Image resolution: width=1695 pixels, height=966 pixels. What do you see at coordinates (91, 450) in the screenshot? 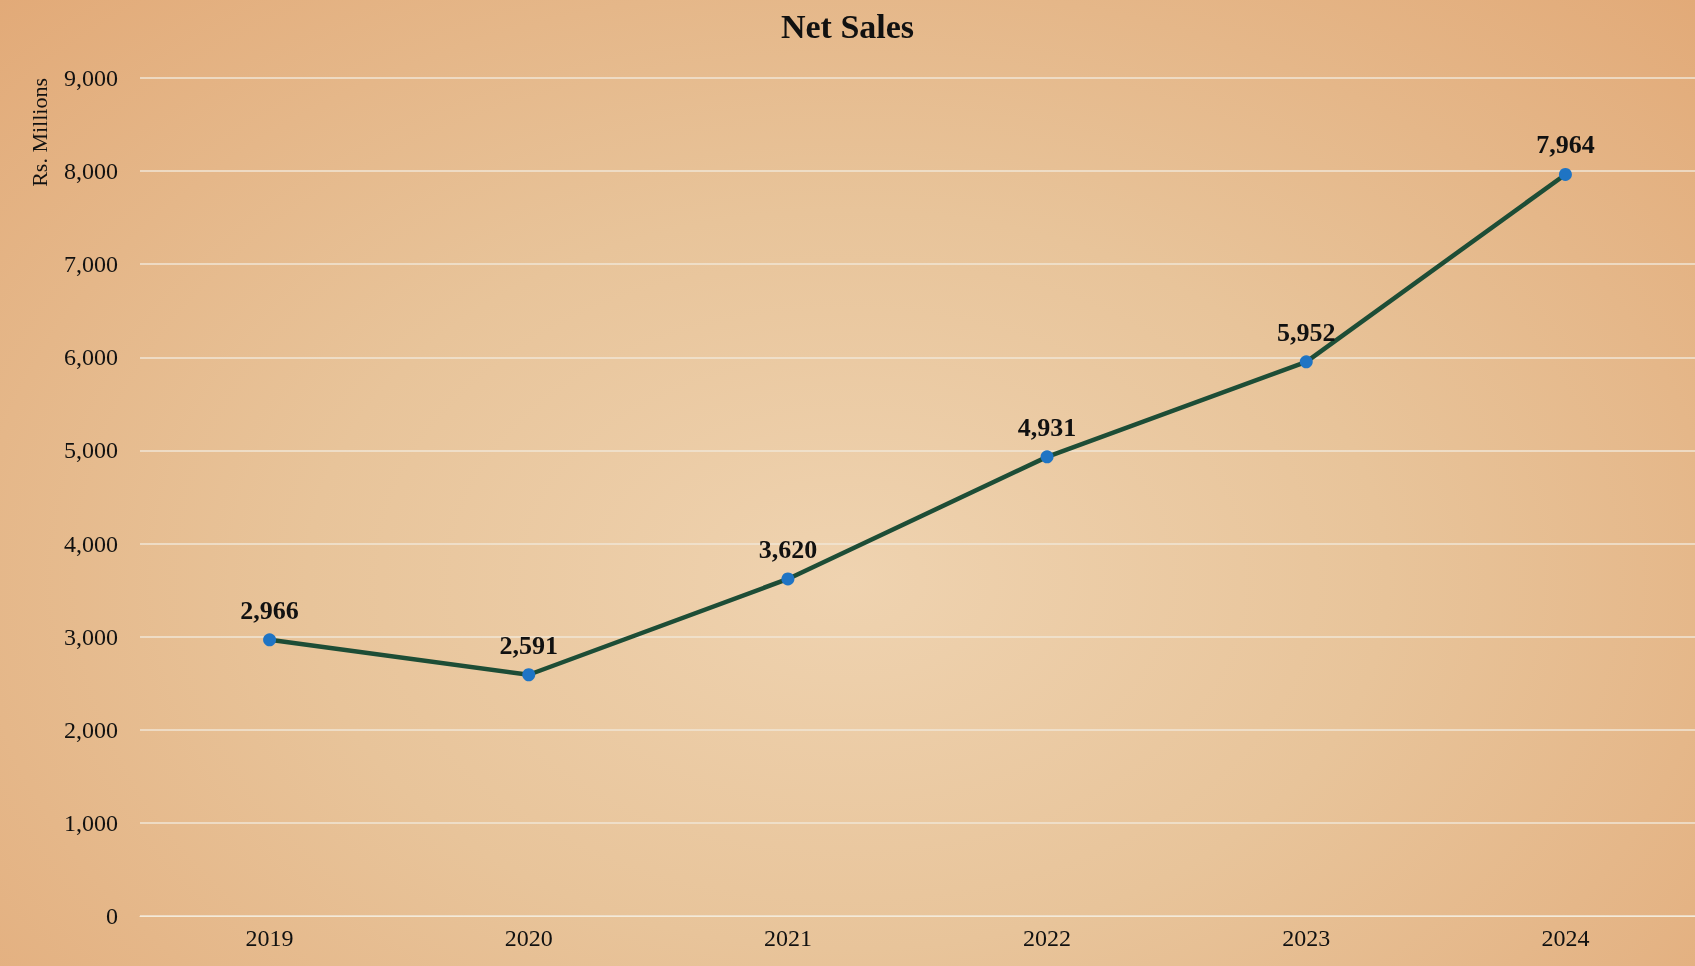
I see `y-tick-label: 5,000` at bounding box center [91, 450].